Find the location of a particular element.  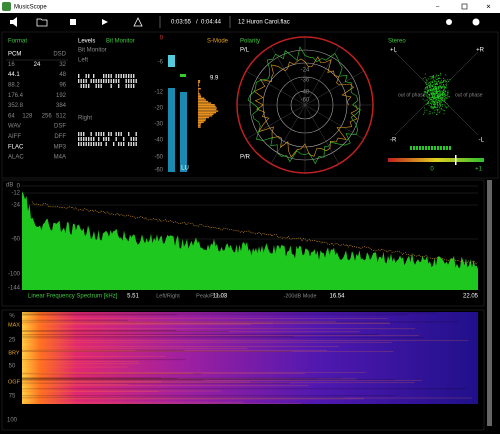

minimize-button: – is located at coordinates (438, 8).